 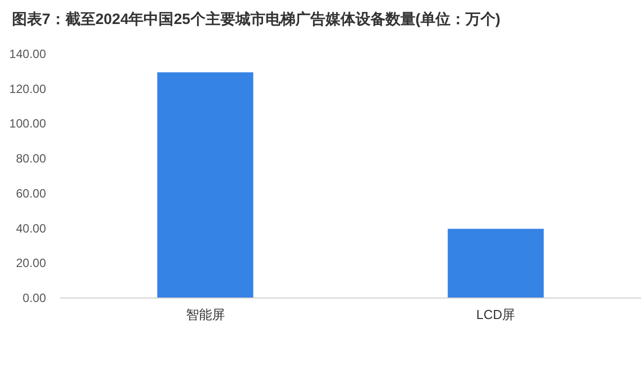 What do you see at coordinates (205, 314) in the screenshot?
I see `x-tick-label: 智能屏` at bounding box center [205, 314].